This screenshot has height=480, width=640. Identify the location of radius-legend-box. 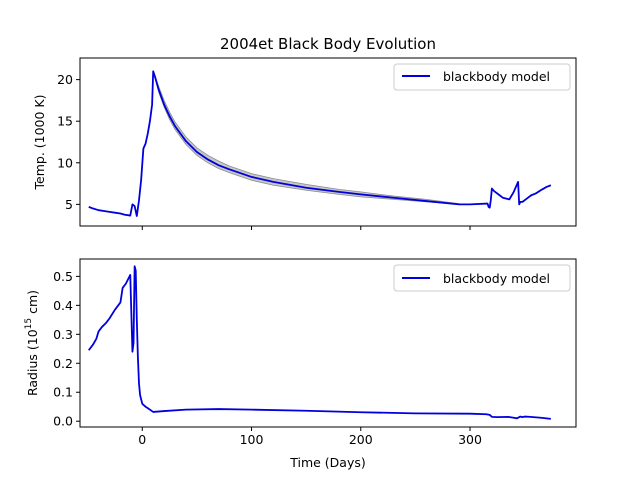
(482, 278).